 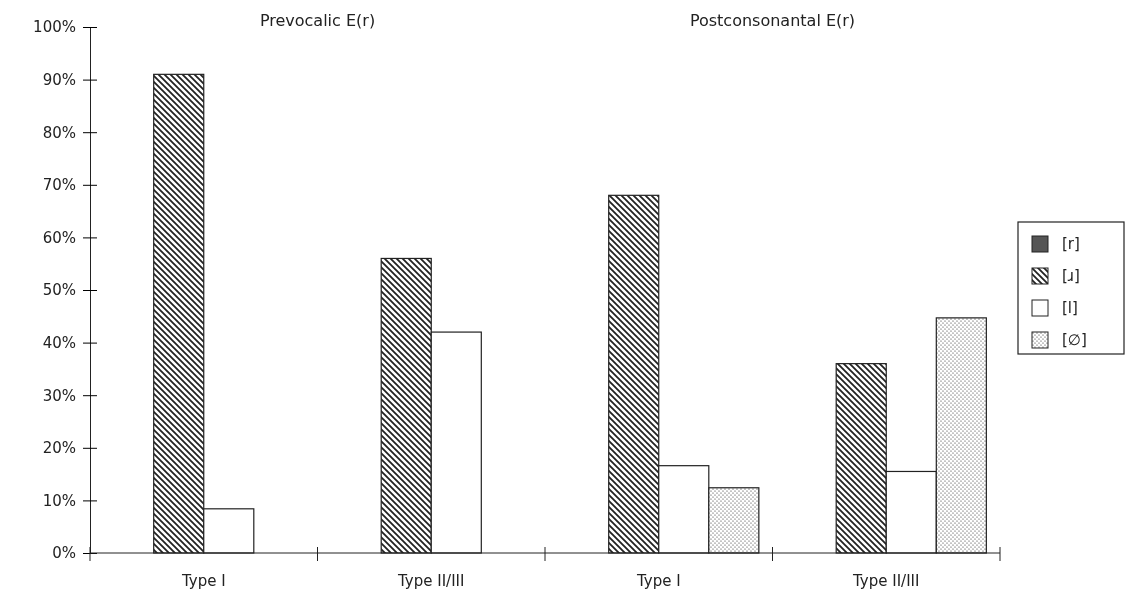 What do you see at coordinates (317, 20) in the screenshot?
I see `annotation: Prevocalic E(r)` at bounding box center [317, 20].